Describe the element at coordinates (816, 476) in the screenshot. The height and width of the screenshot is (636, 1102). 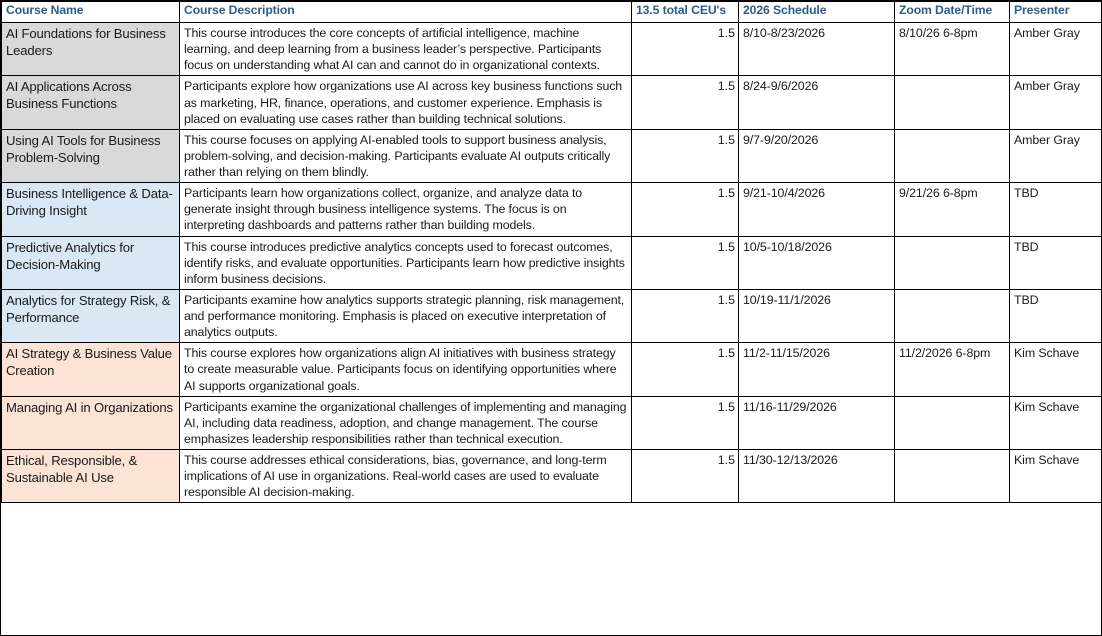
I see `schedule-cell: 11/30-12/13/2026` at that location.